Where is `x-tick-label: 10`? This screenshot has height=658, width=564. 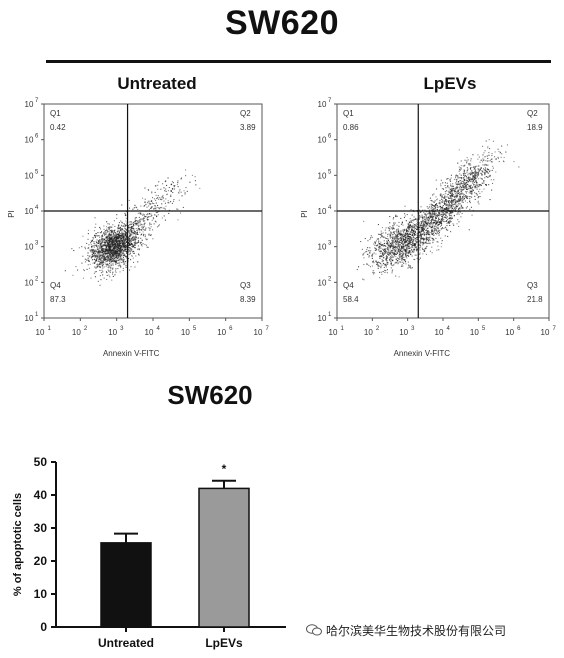 x-tick-label: 10 is located at coordinates (112, 332).